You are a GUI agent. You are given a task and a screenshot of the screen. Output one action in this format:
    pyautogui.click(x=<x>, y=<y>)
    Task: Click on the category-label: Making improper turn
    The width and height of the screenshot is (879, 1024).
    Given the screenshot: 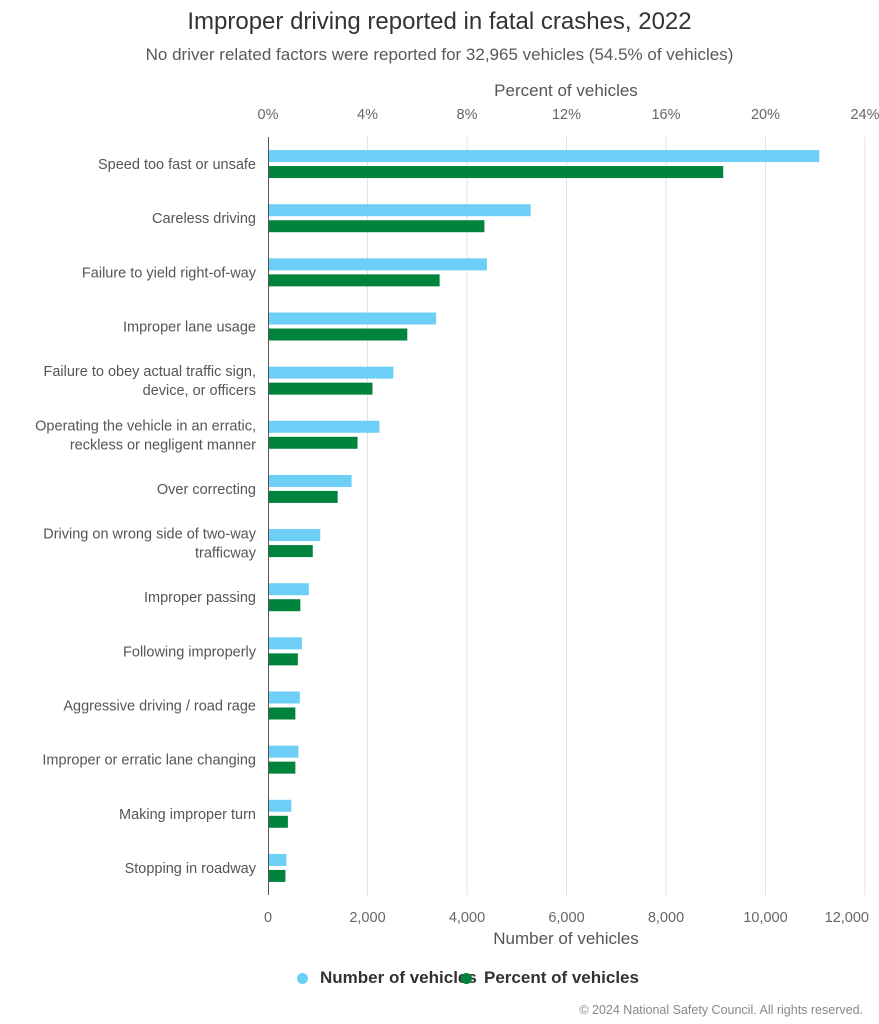 What is the action you would take?
    pyautogui.click(x=187, y=815)
    